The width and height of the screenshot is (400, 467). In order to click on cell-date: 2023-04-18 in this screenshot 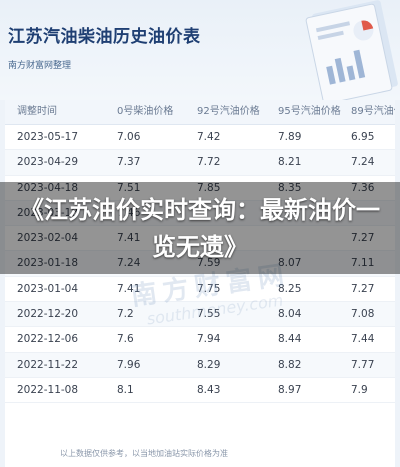, I will do `click(48, 187)`.